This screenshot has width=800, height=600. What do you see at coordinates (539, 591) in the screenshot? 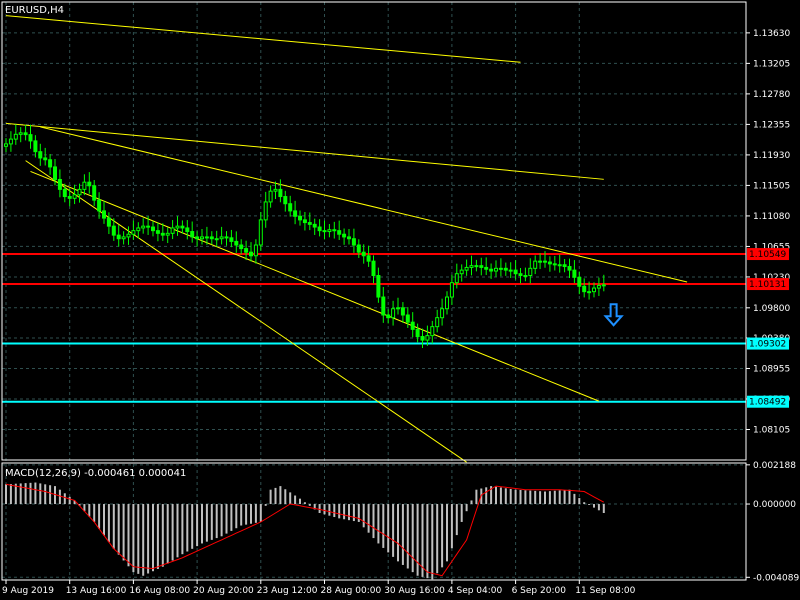
I see `time-tick-label: 6 Sep 20:00` at bounding box center [539, 591].